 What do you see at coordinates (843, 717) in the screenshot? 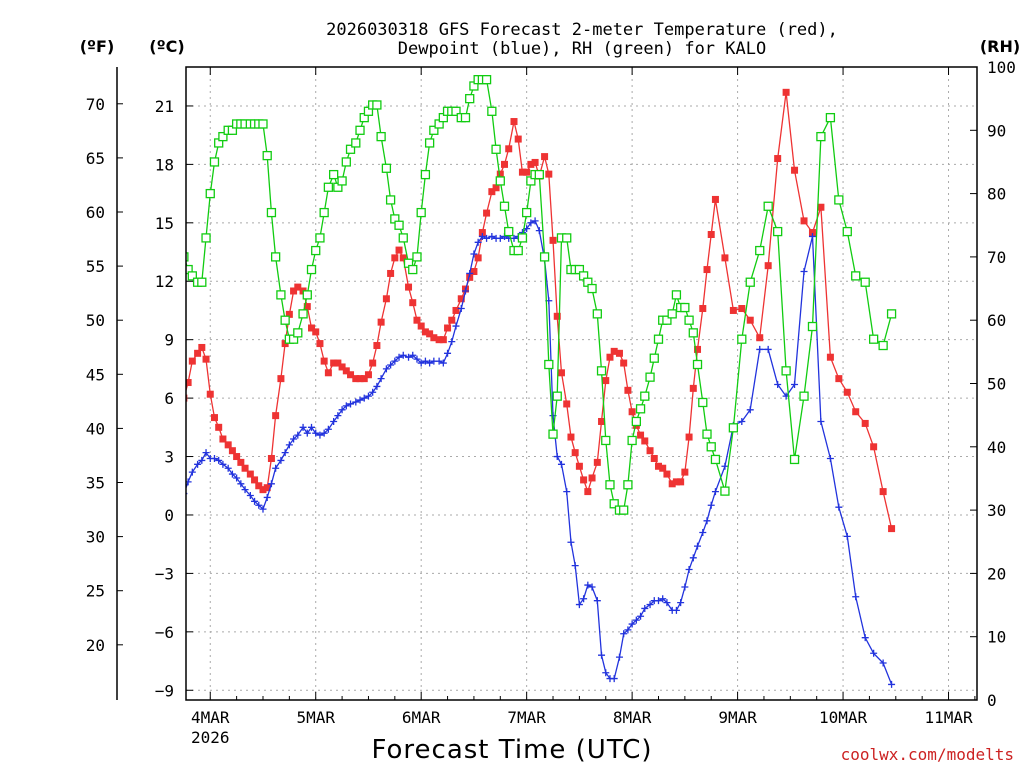
I see `x-tick-label: 10MAR` at bounding box center [843, 717].